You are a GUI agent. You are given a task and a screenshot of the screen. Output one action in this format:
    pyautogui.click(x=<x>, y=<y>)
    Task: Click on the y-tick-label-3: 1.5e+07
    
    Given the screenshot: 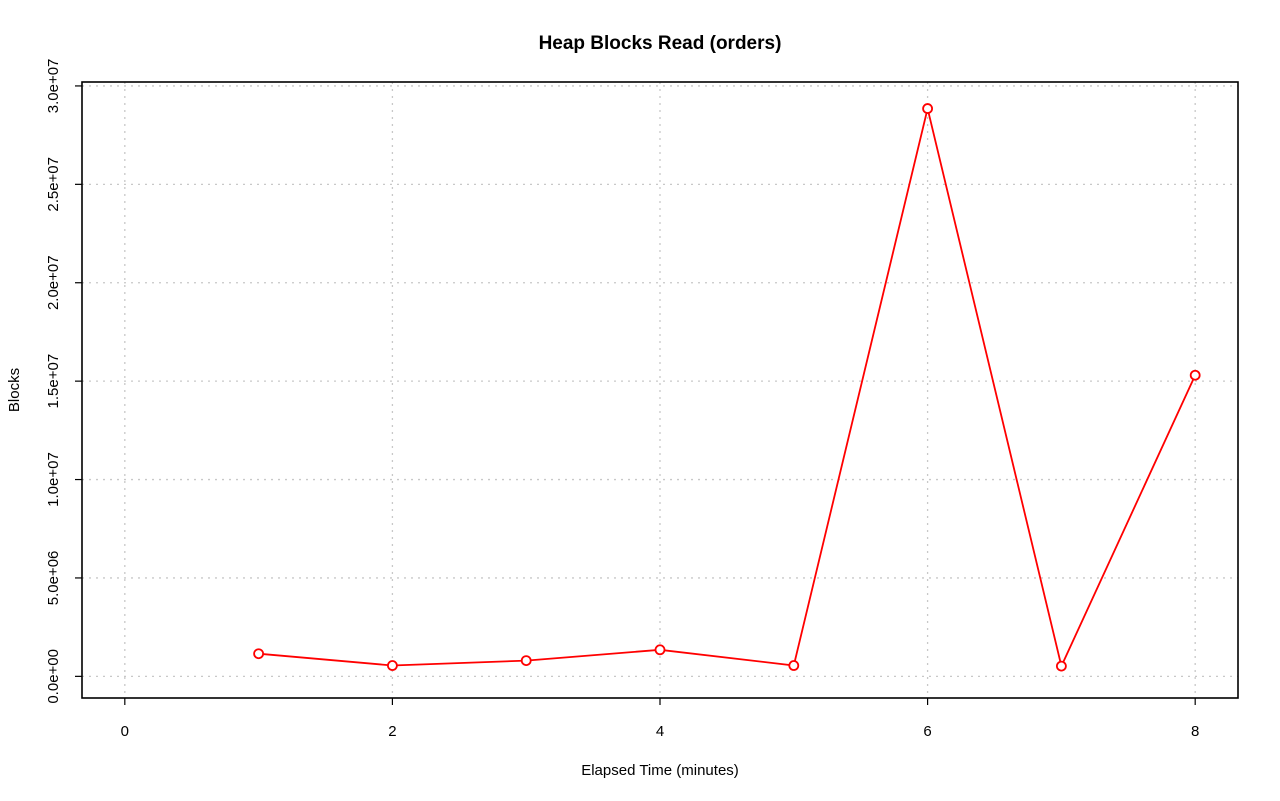 What is the action you would take?
    pyautogui.click(x=53, y=381)
    